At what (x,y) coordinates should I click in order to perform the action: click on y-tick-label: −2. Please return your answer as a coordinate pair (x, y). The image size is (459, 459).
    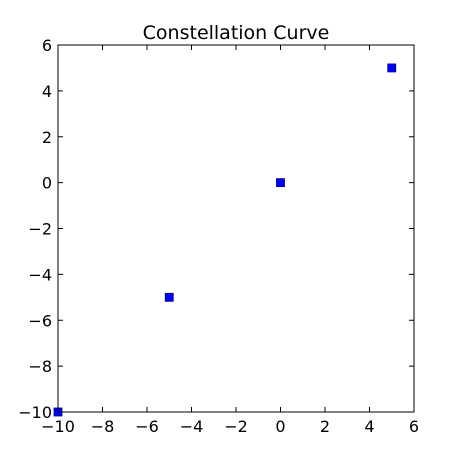
    Looking at the image, I should click on (40, 229).